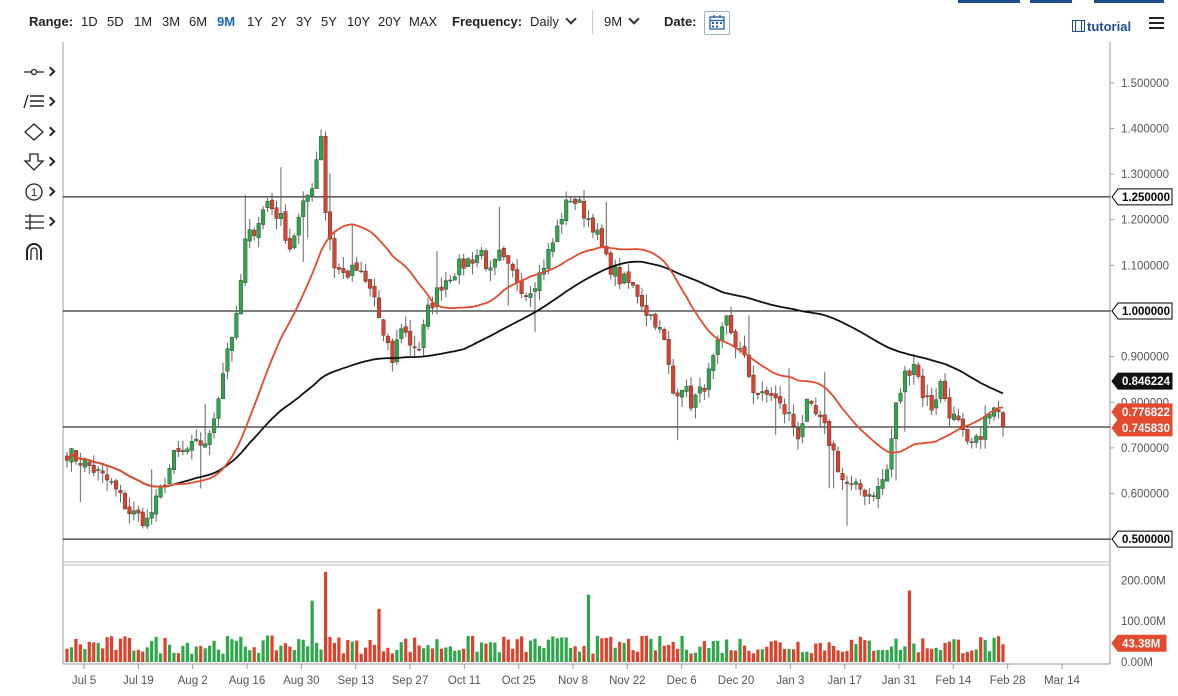 The width and height of the screenshot is (1178, 696). I want to click on time-tick-label: Dec 20, so click(736, 681).